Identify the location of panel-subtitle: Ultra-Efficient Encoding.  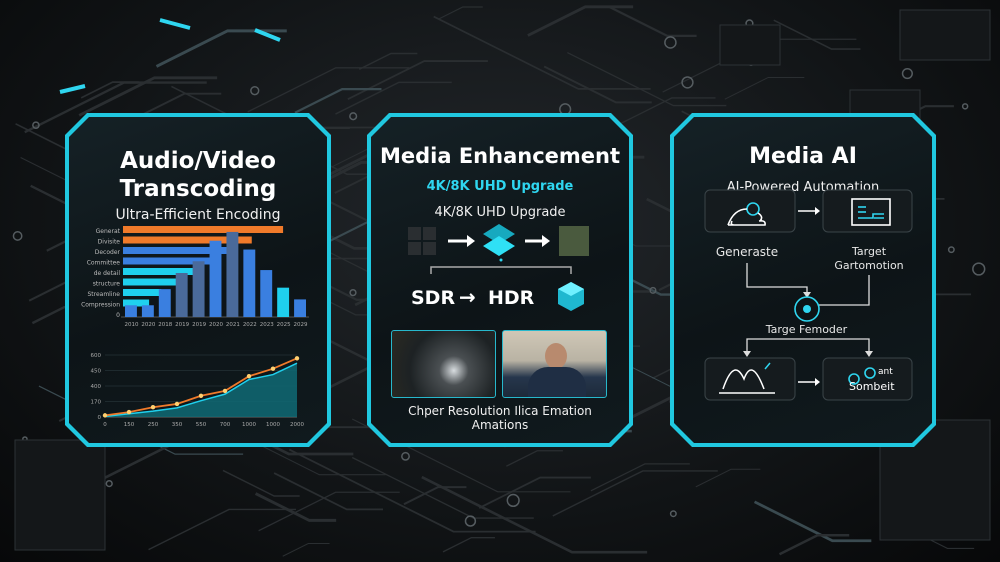
(198, 215).